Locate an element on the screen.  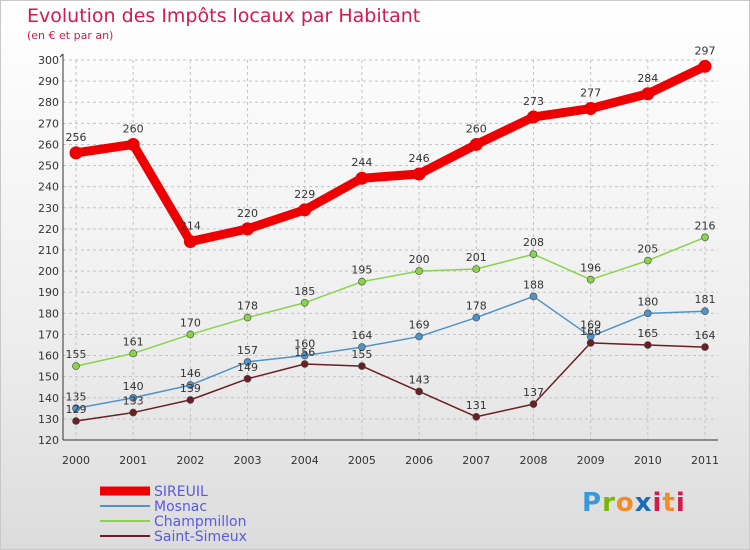
data-label: 220 is located at coordinates (247, 213).